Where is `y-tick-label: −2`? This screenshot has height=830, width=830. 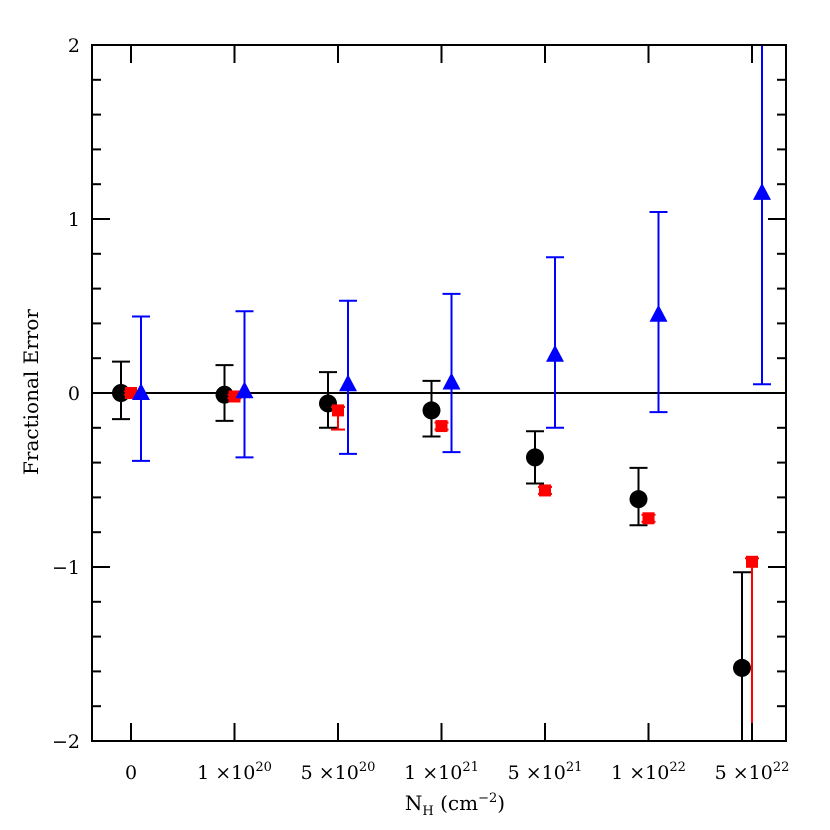
y-tick-label: −2 is located at coordinates (66, 742).